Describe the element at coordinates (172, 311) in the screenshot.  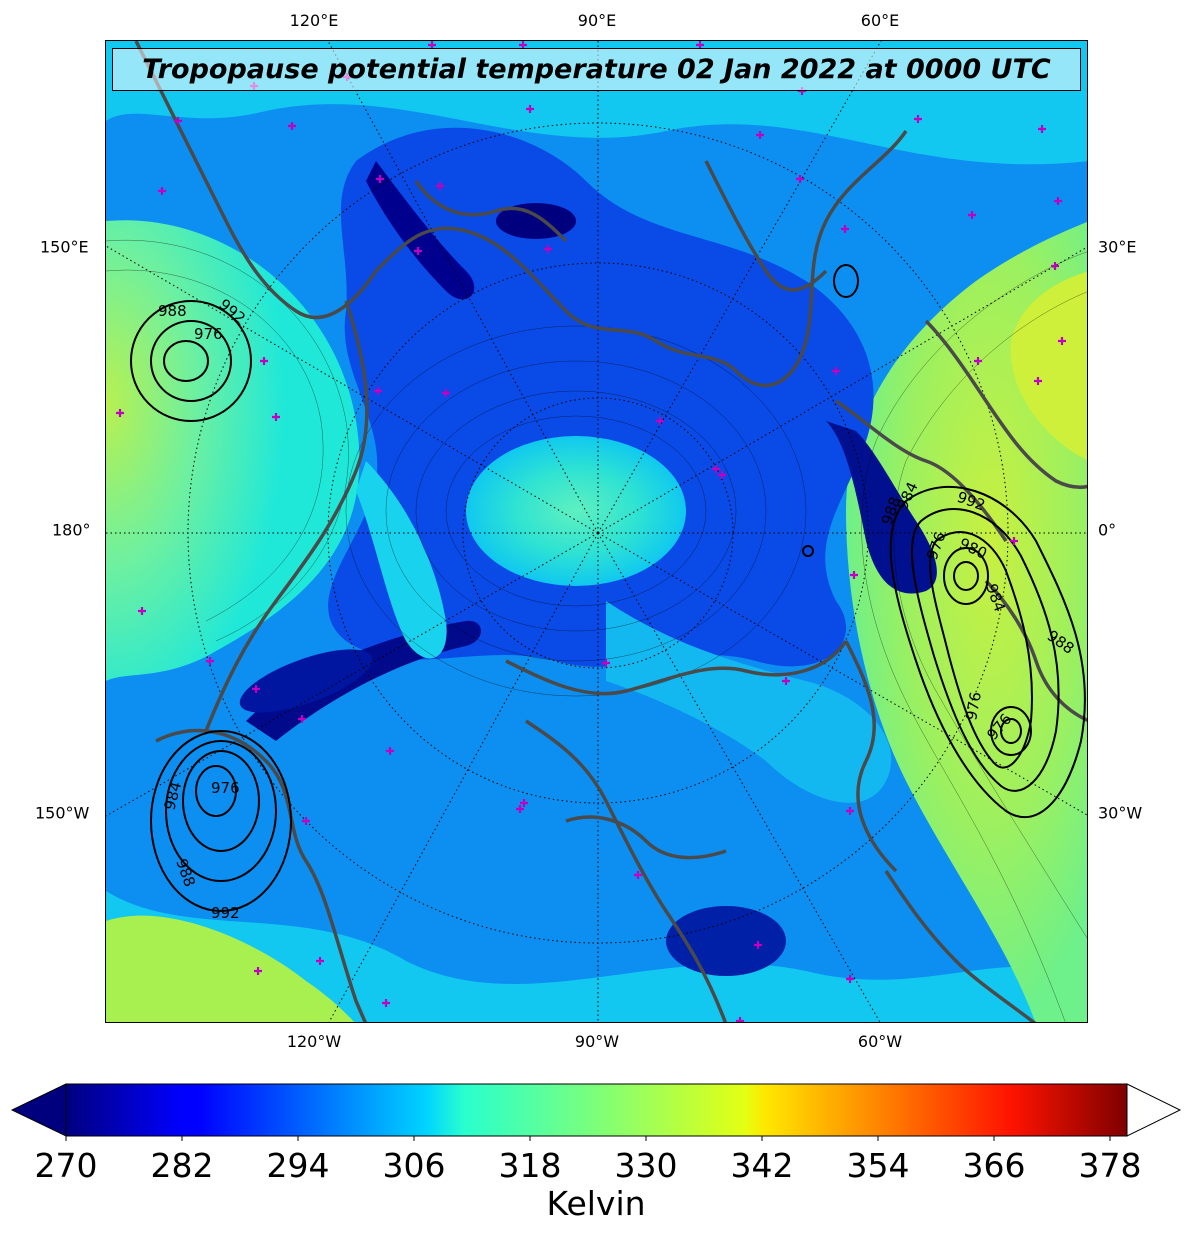
I see `mslp-label: 988` at that location.